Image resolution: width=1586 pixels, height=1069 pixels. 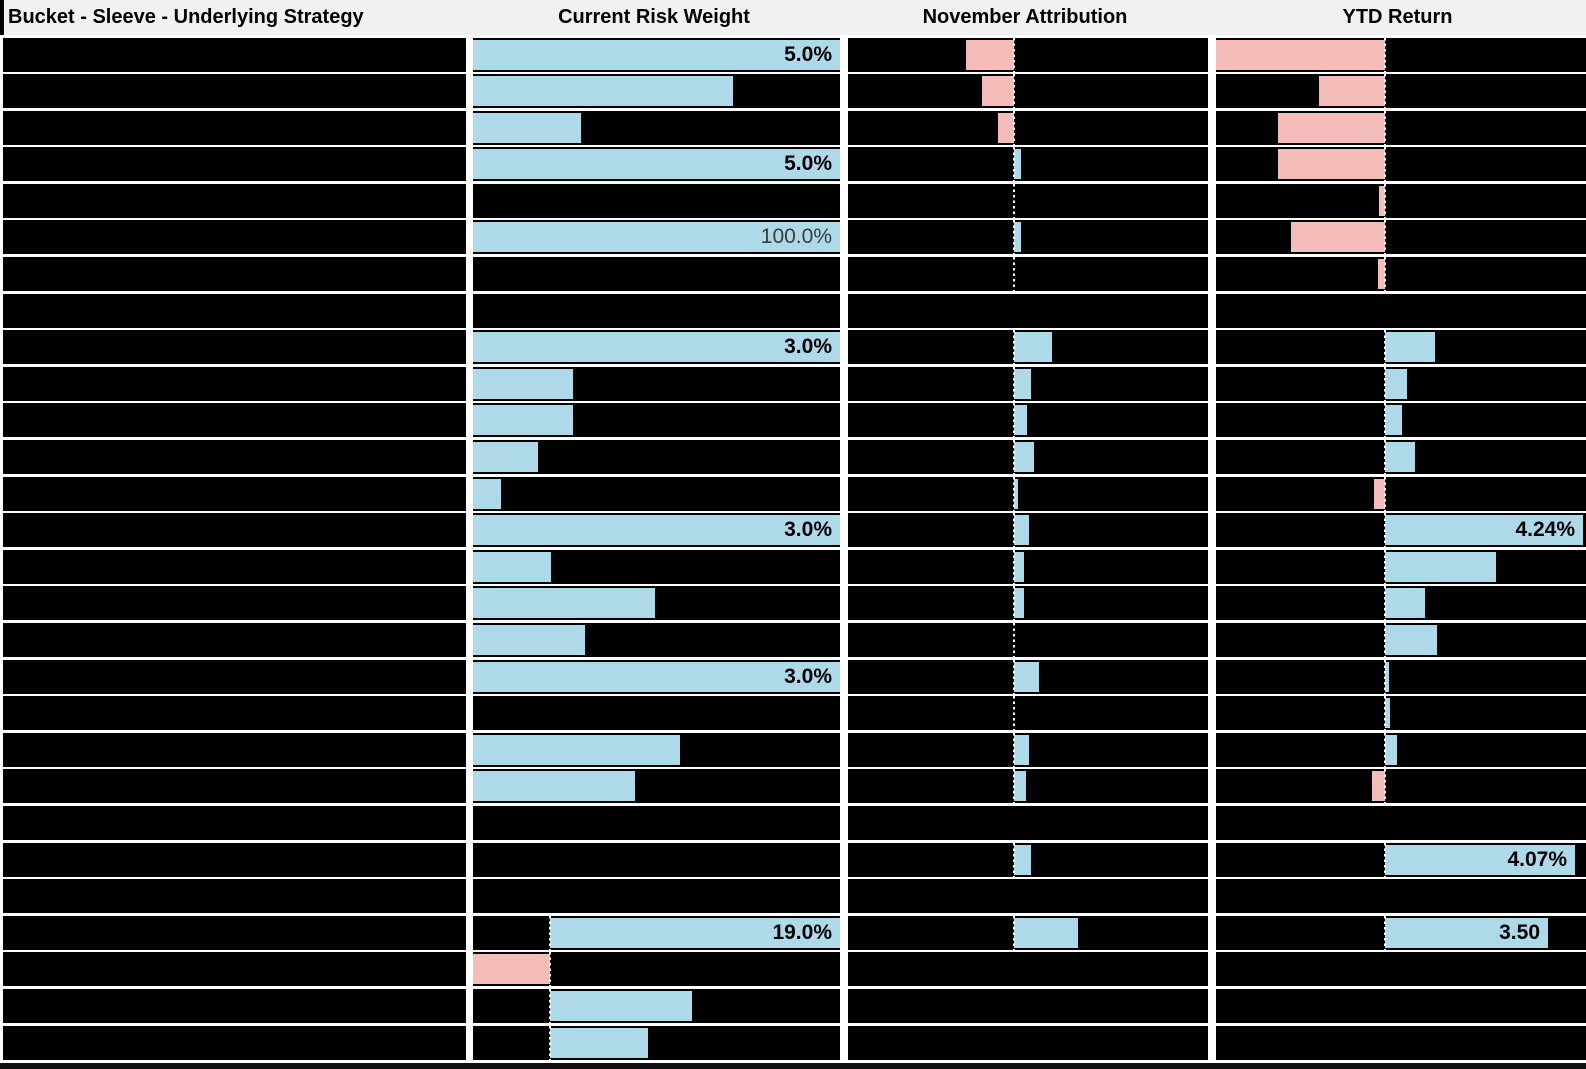 I want to click on risk-weight-cell: 5.0%, so click(x=656, y=54).